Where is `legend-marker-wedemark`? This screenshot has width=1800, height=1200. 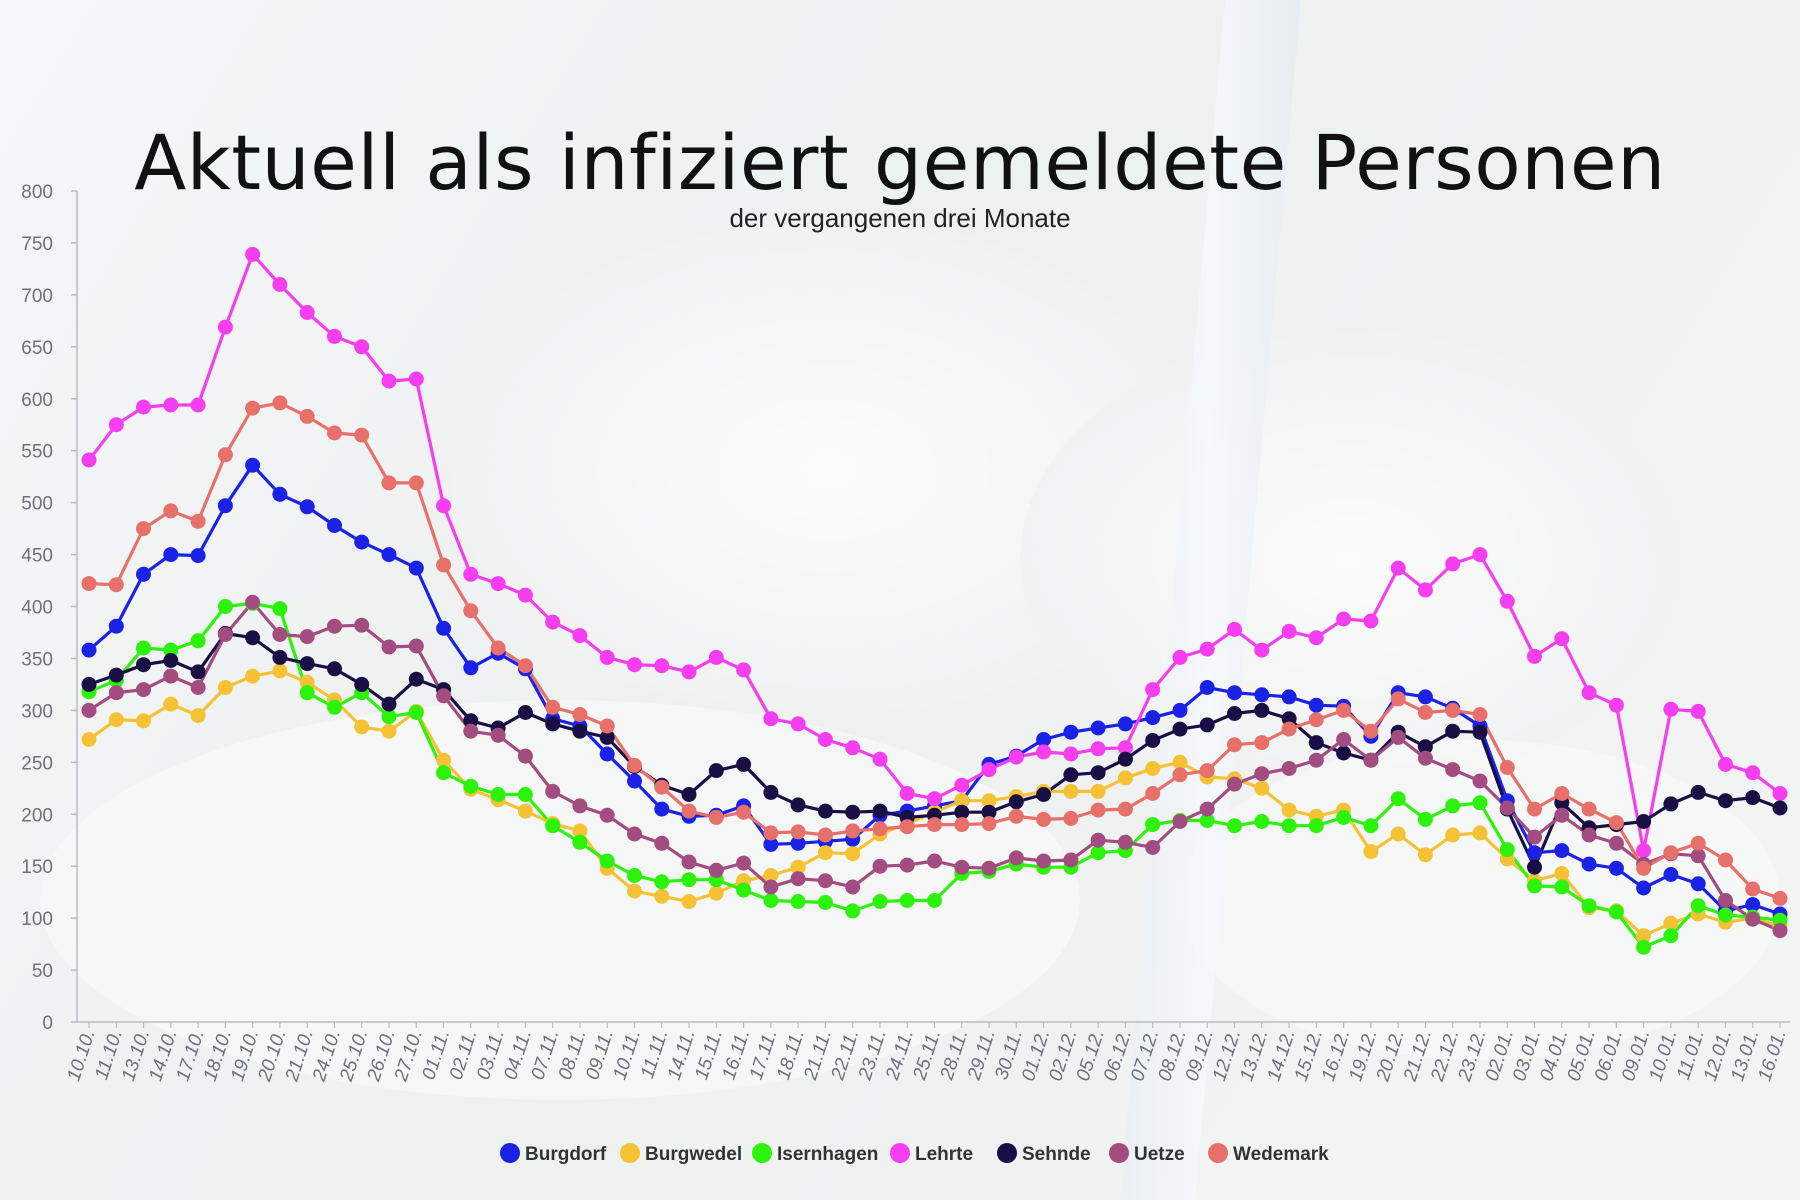
legend-marker-wedemark is located at coordinates (1218, 1153).